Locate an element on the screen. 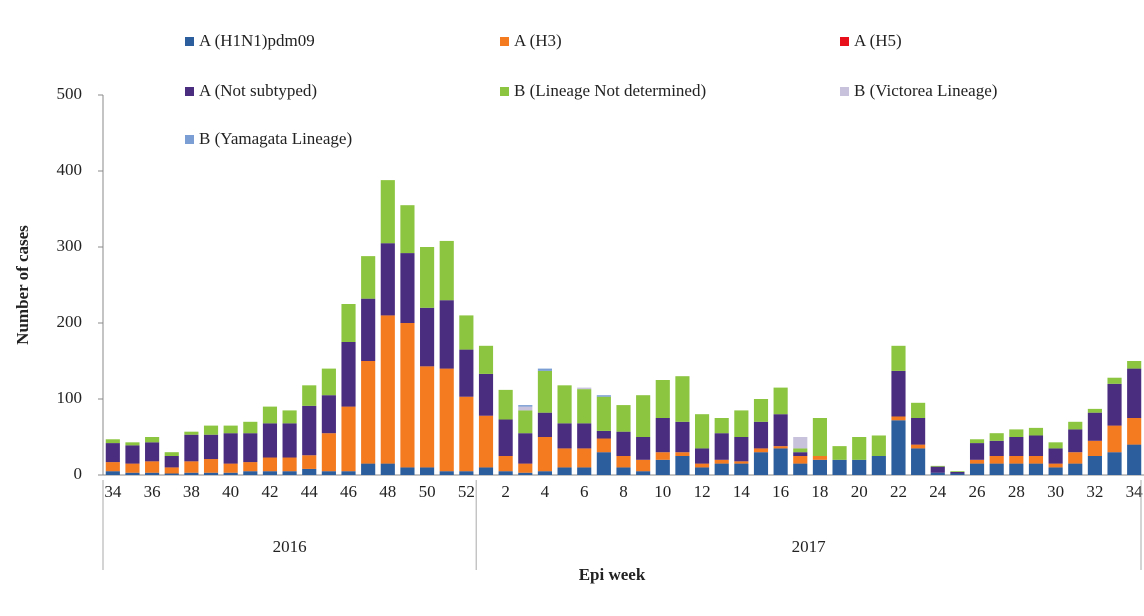  legend-label: A (Not subtyped) is located at coordinates (258, 90).